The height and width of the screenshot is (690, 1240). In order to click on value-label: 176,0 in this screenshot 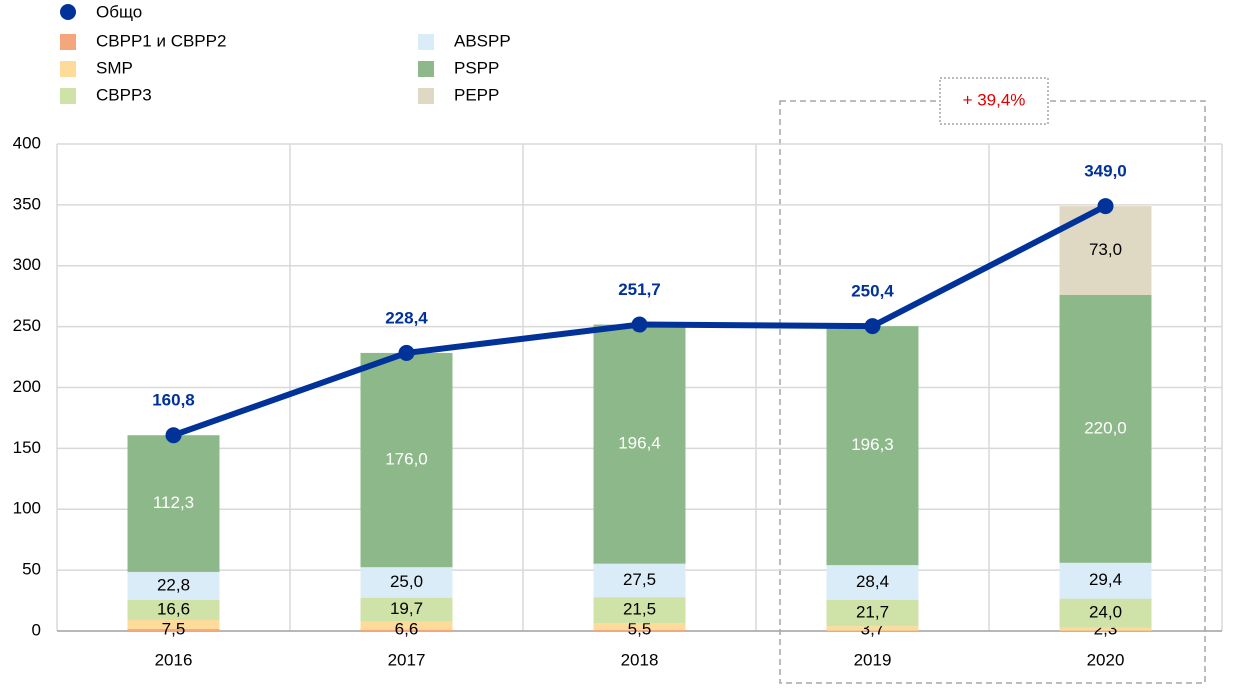, I will do `click(406, 459)`.